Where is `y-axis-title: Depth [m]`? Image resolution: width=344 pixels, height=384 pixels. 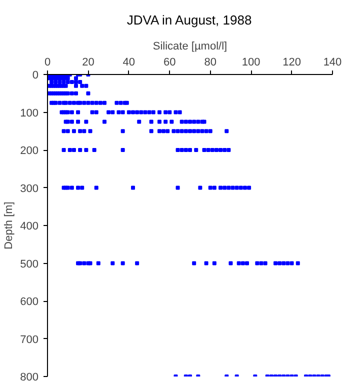 y-axis-title: Depth [m] is located at coordinates (9, 226).